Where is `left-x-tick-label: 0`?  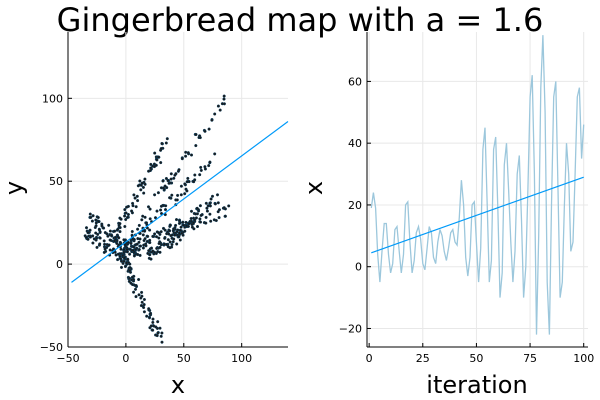
left-x-tick-label: 0 is located at coordinates (125, 358).